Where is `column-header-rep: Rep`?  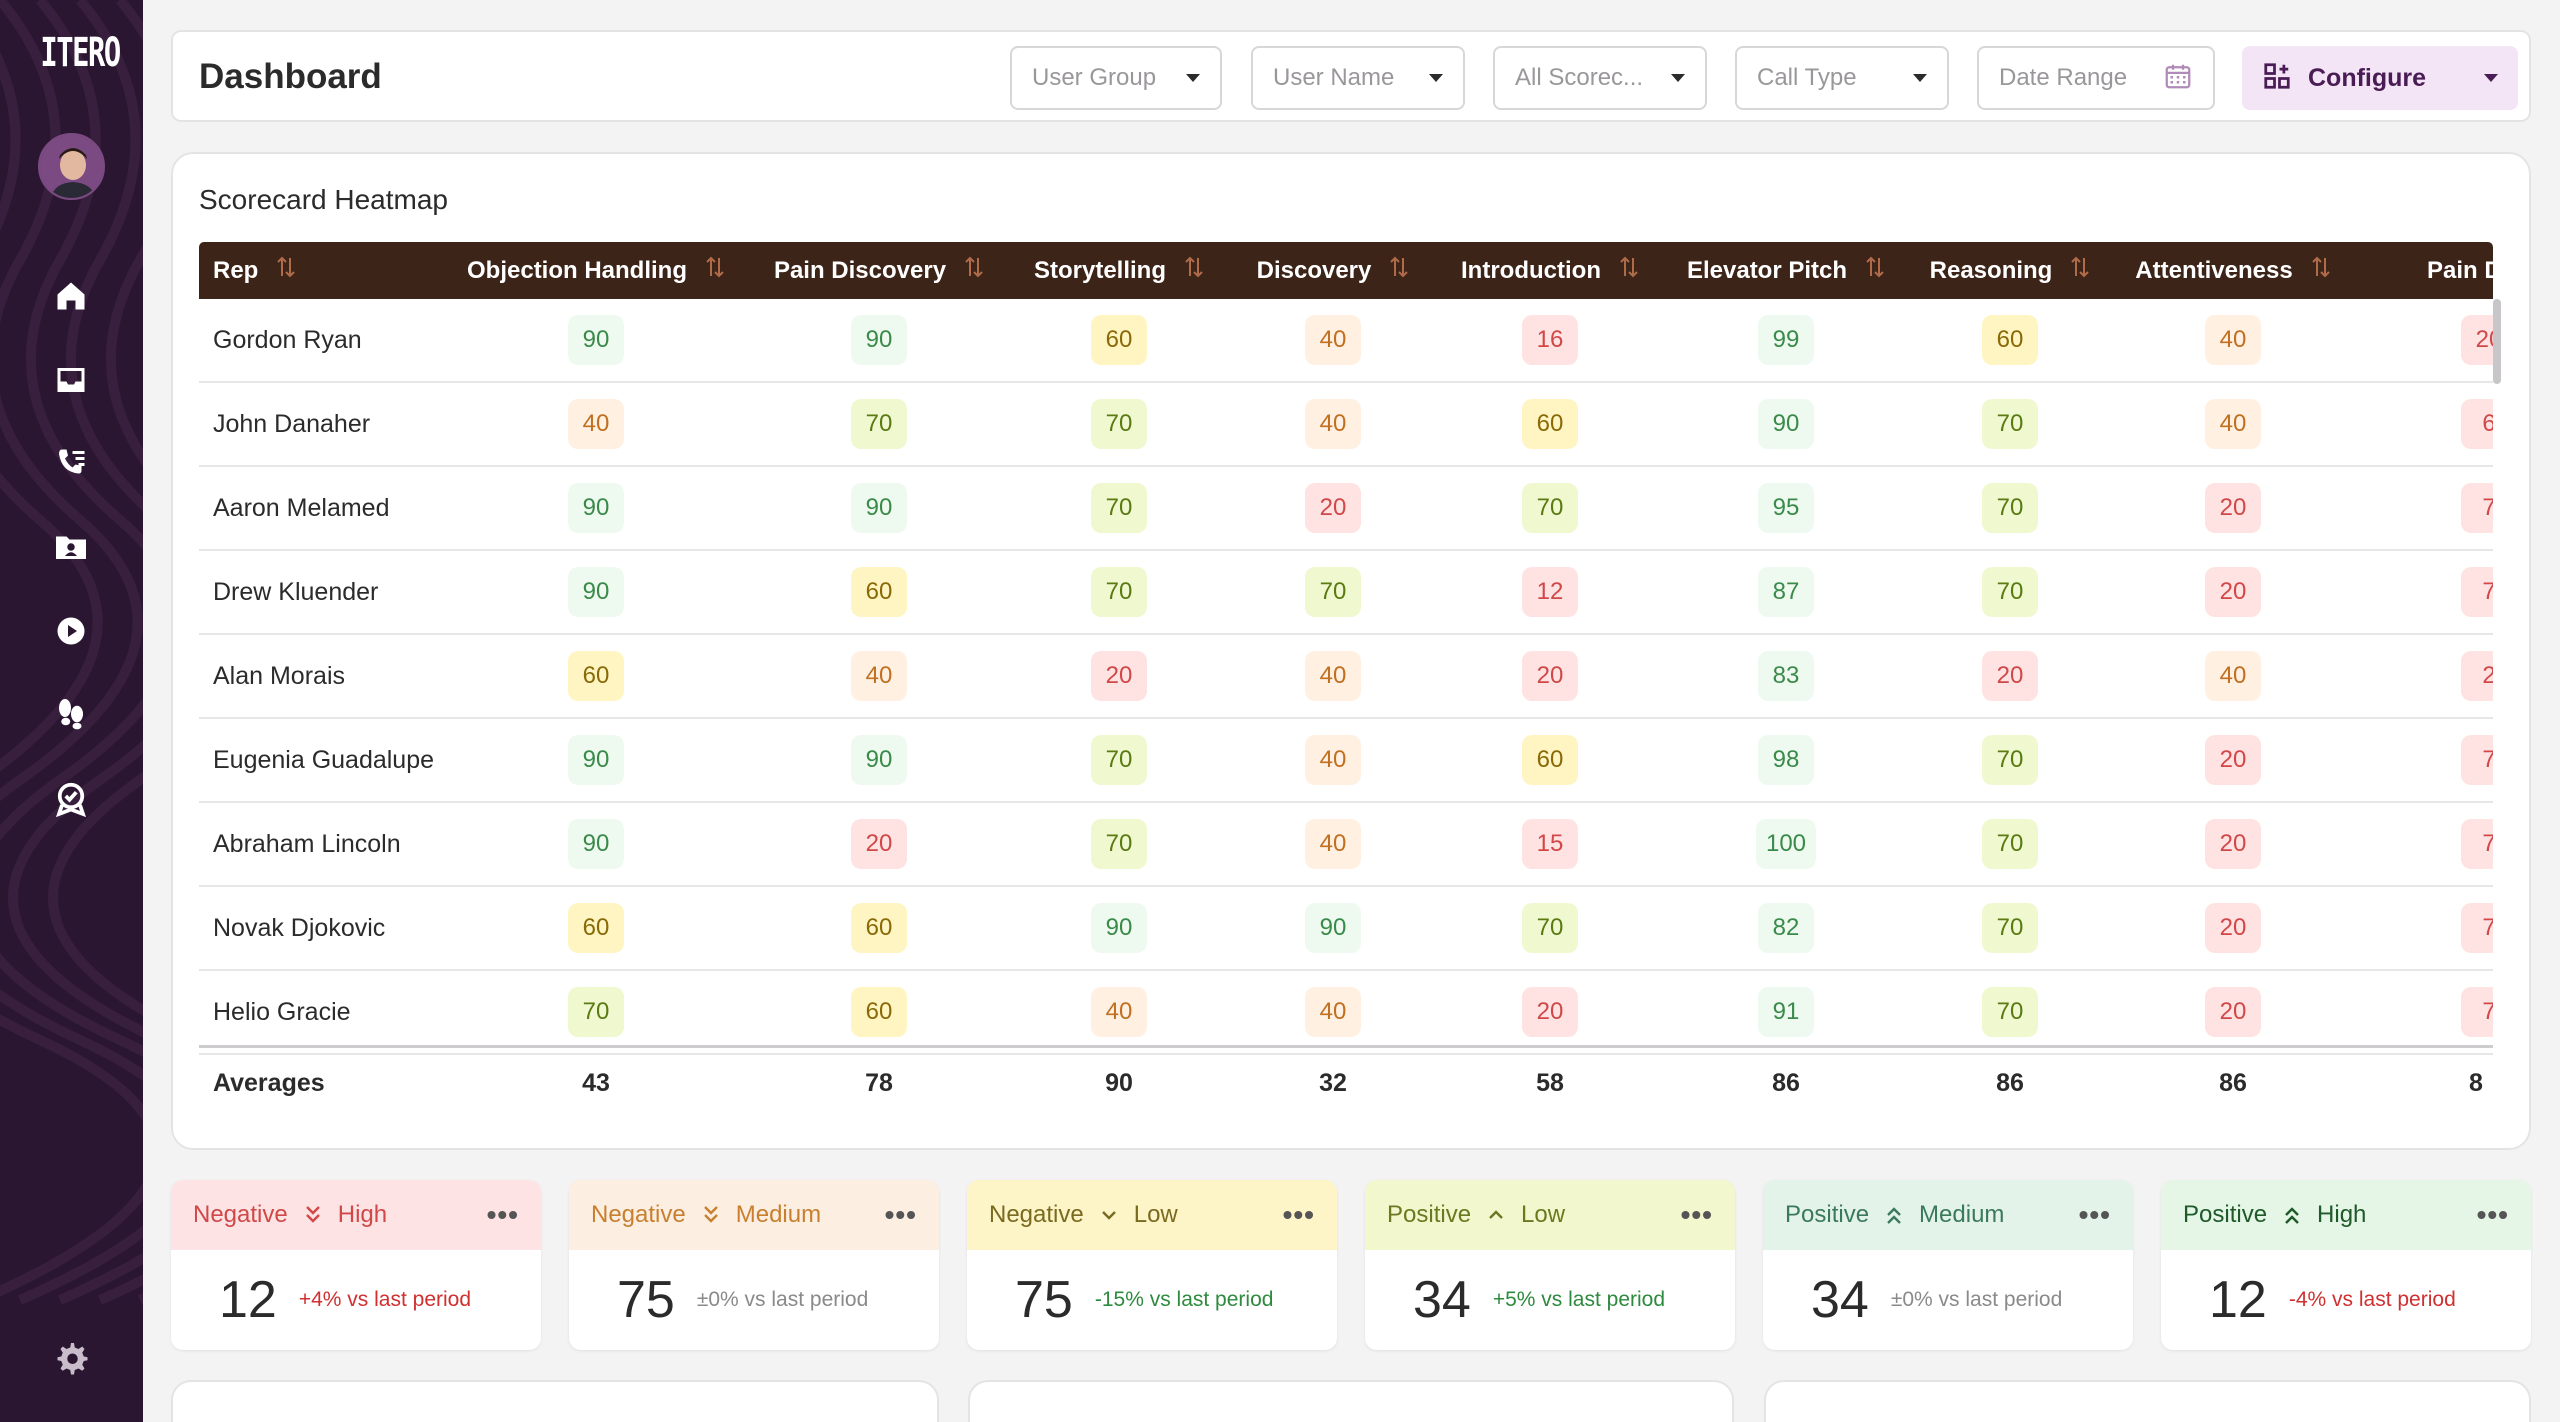
column-header-rep: Rep is located at coordinates (313, 270).